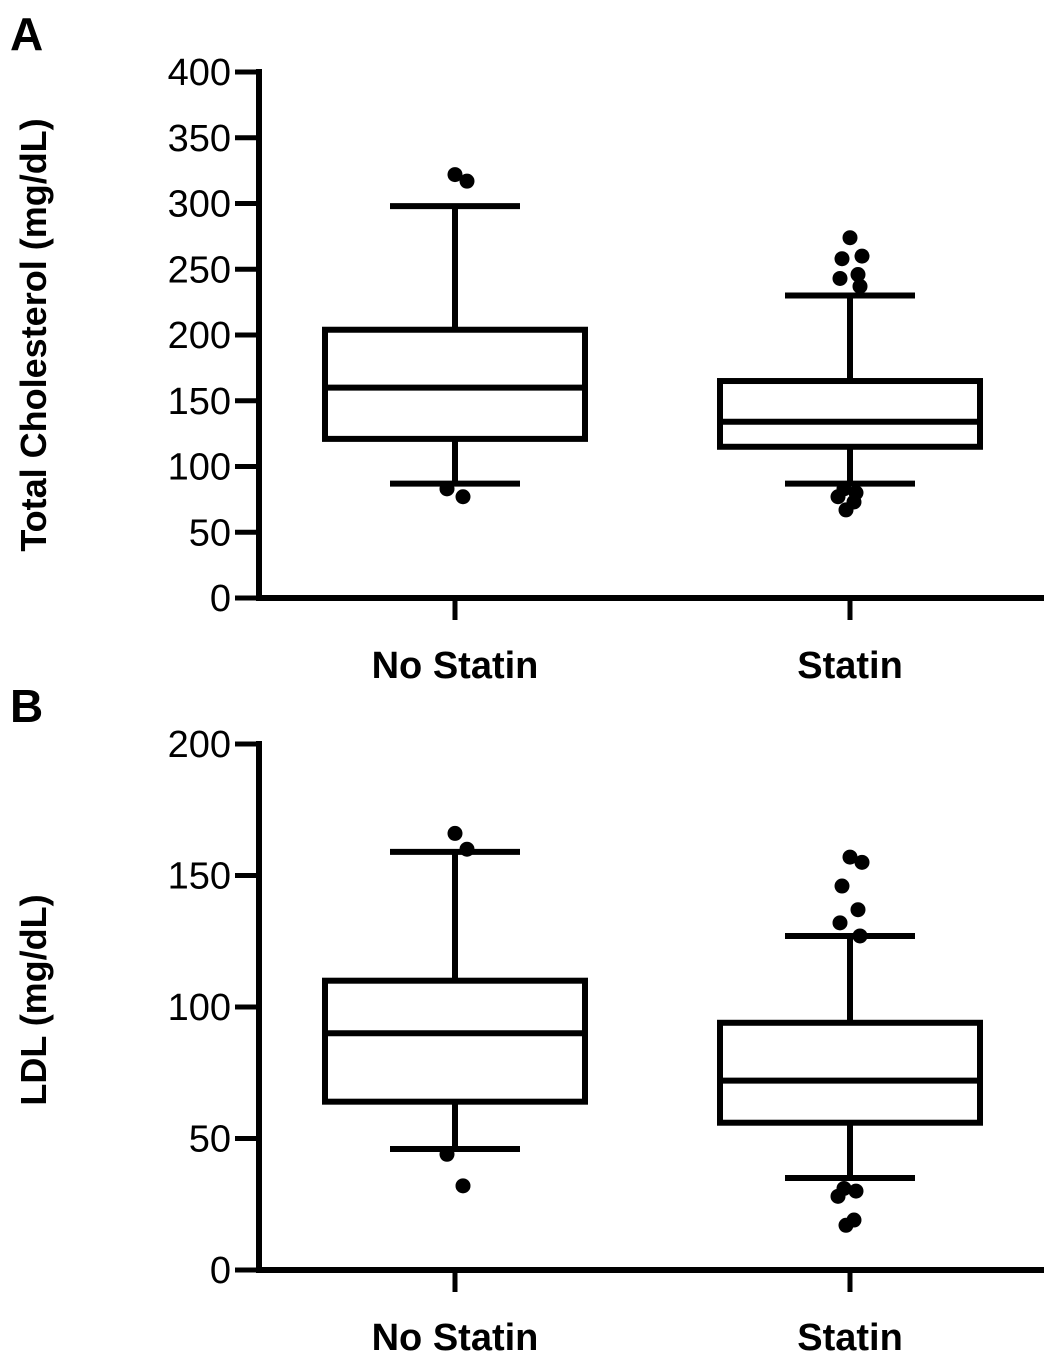  Describe the element at coordinates (199, 402) in the screenshot. I see `panel-a-y-tick-label: 150` at that location.